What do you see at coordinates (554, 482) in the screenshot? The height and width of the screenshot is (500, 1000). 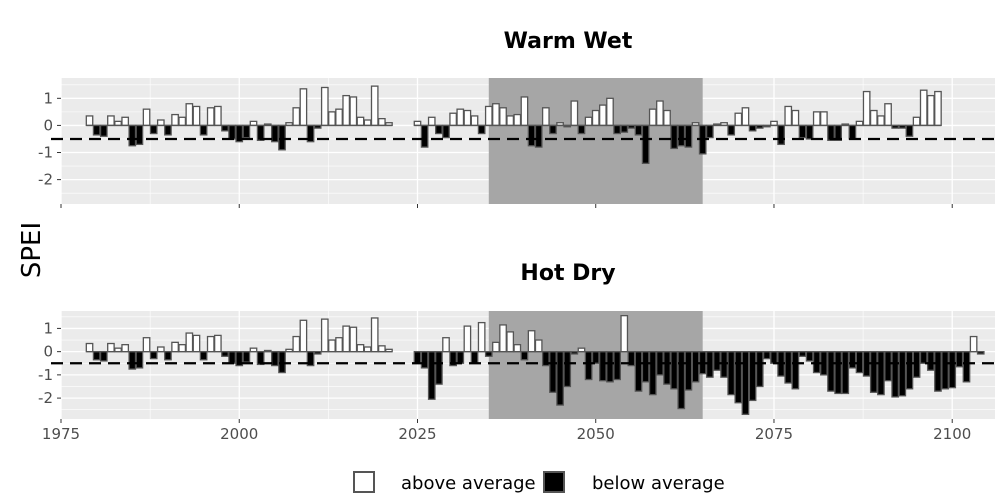 I see `legend-key-below` at bounding box center [554, 482].